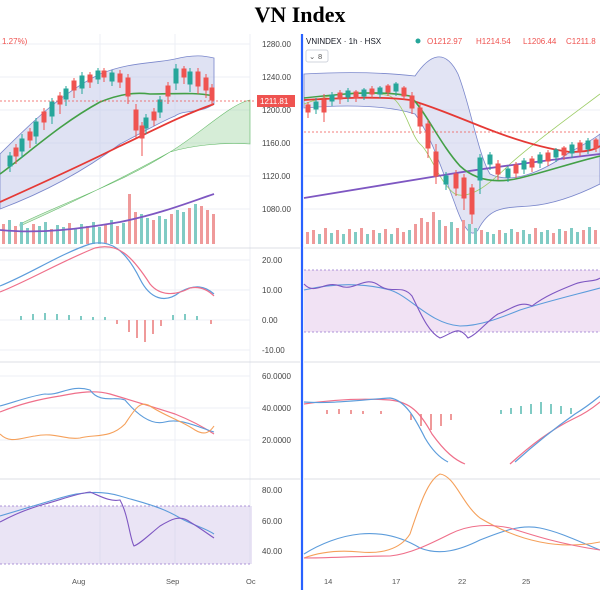 This screenshot has width=600, height=600. What do you see at coordinates (273, 350) in the screenshot?
I see `svg-text: -10.00` at bounding box center [273, 350].